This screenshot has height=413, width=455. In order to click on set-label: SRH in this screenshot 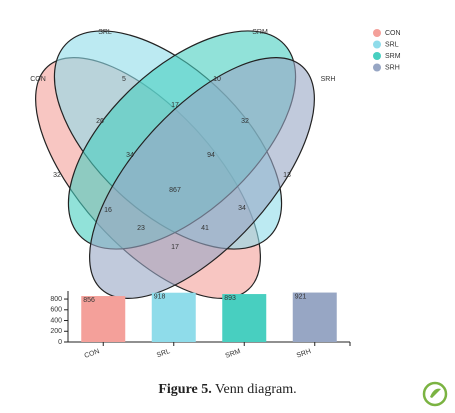, I will do `click(328, 79)`.